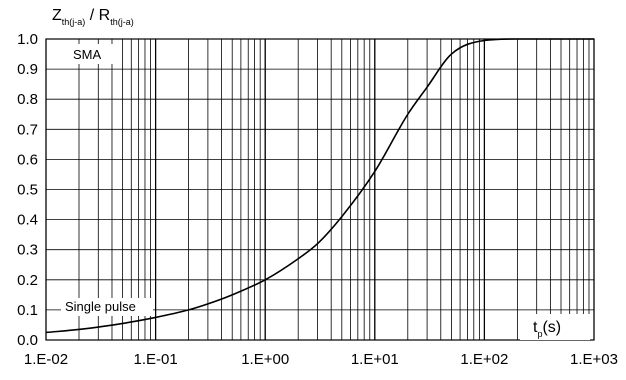  I want to click on sma-annotation-bg, so click(89, 54).